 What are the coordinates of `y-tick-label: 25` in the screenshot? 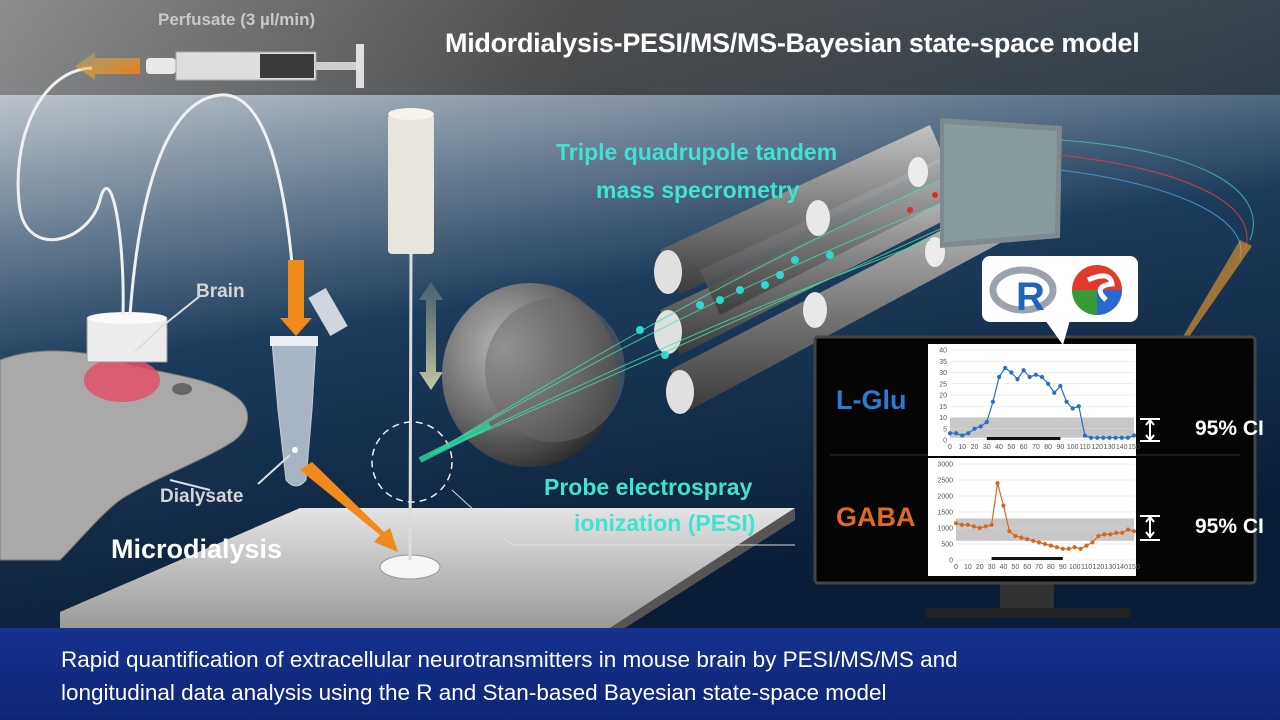 It's located at (943, 384).